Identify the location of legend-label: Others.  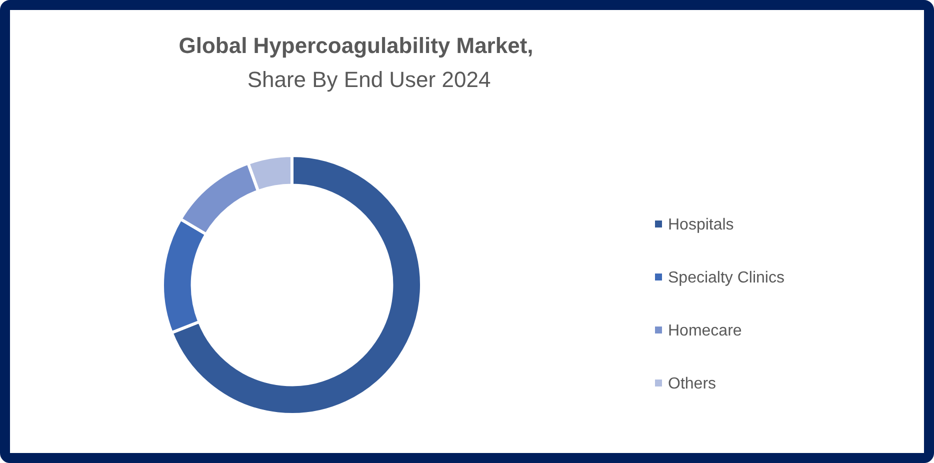
(692, 383).